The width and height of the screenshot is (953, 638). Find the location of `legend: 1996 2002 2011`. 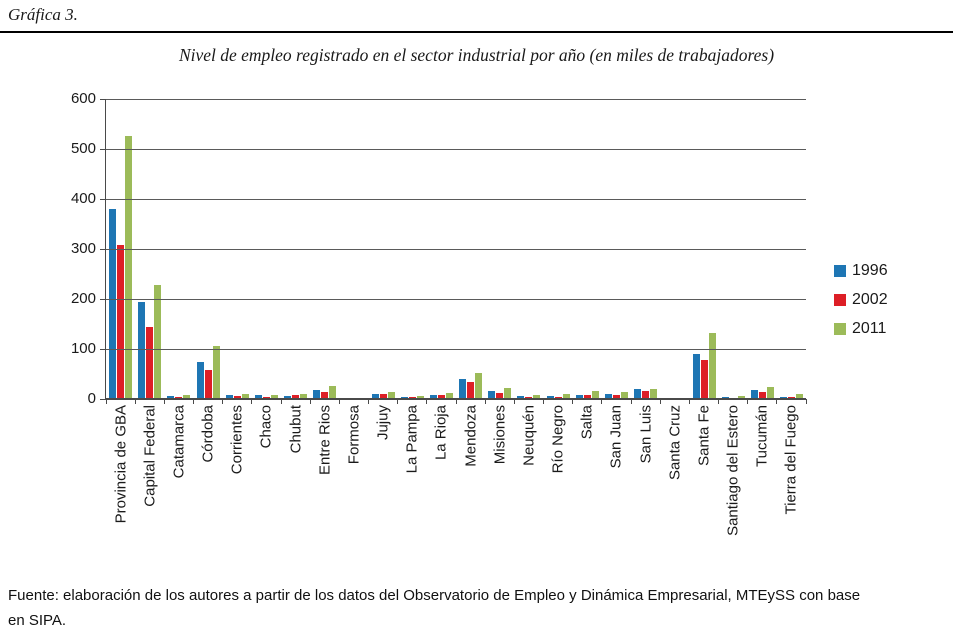

legend: 1996 2002 2011 is located at coordinates (861, 306).